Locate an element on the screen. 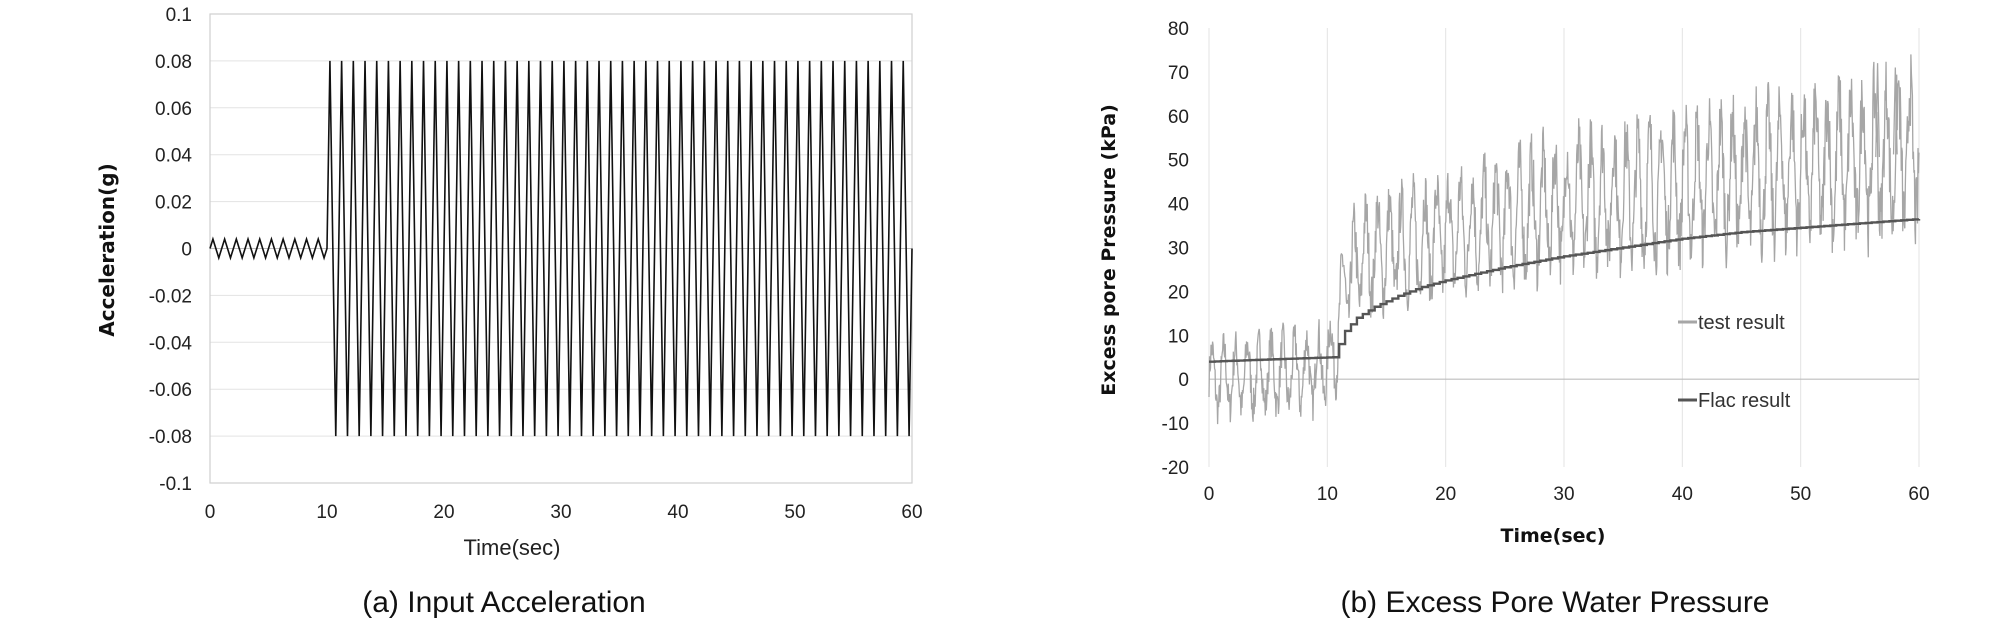  chart-a-y-tick-label: 0.06 is located at coordinates (173, 109).